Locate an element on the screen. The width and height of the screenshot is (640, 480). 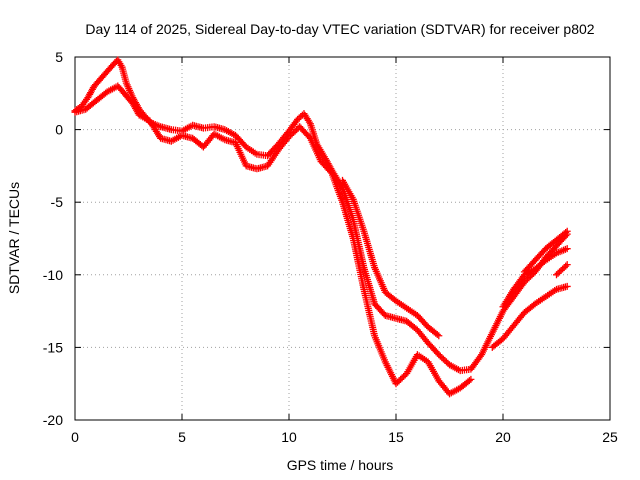
x-tick-label: 15 is located at coordinates (396, 437).